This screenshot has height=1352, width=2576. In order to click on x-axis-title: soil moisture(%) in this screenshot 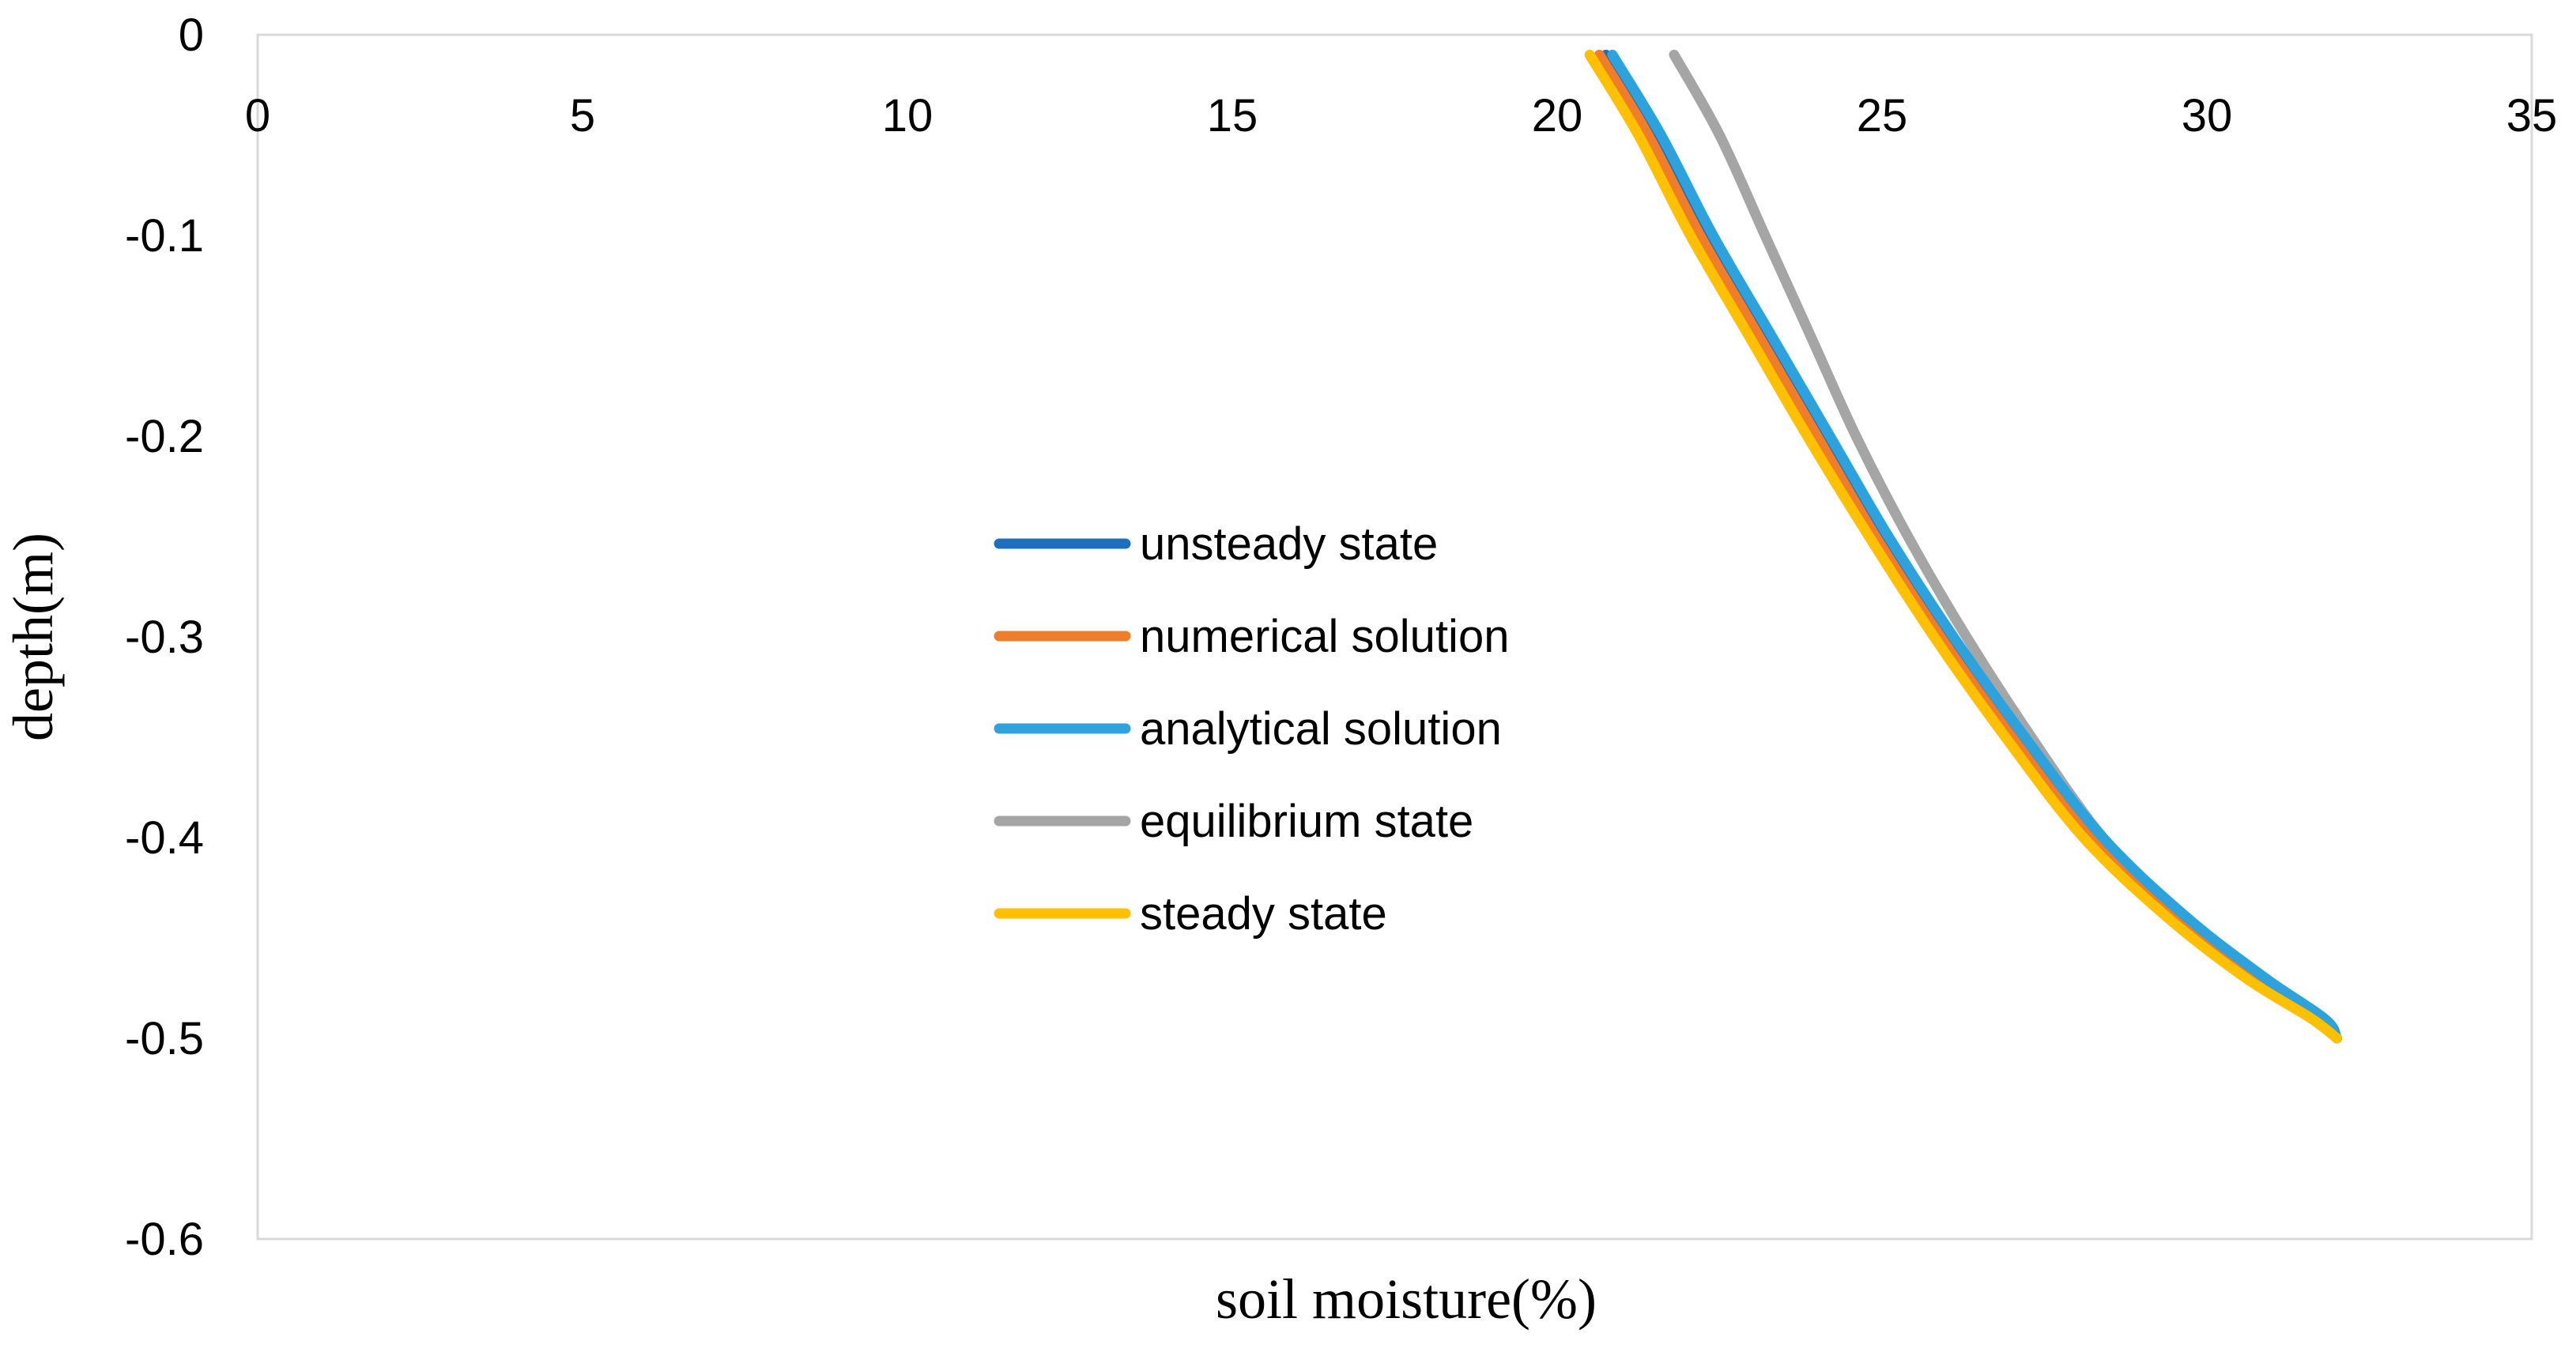, I will do `click(1406, 1299)`.